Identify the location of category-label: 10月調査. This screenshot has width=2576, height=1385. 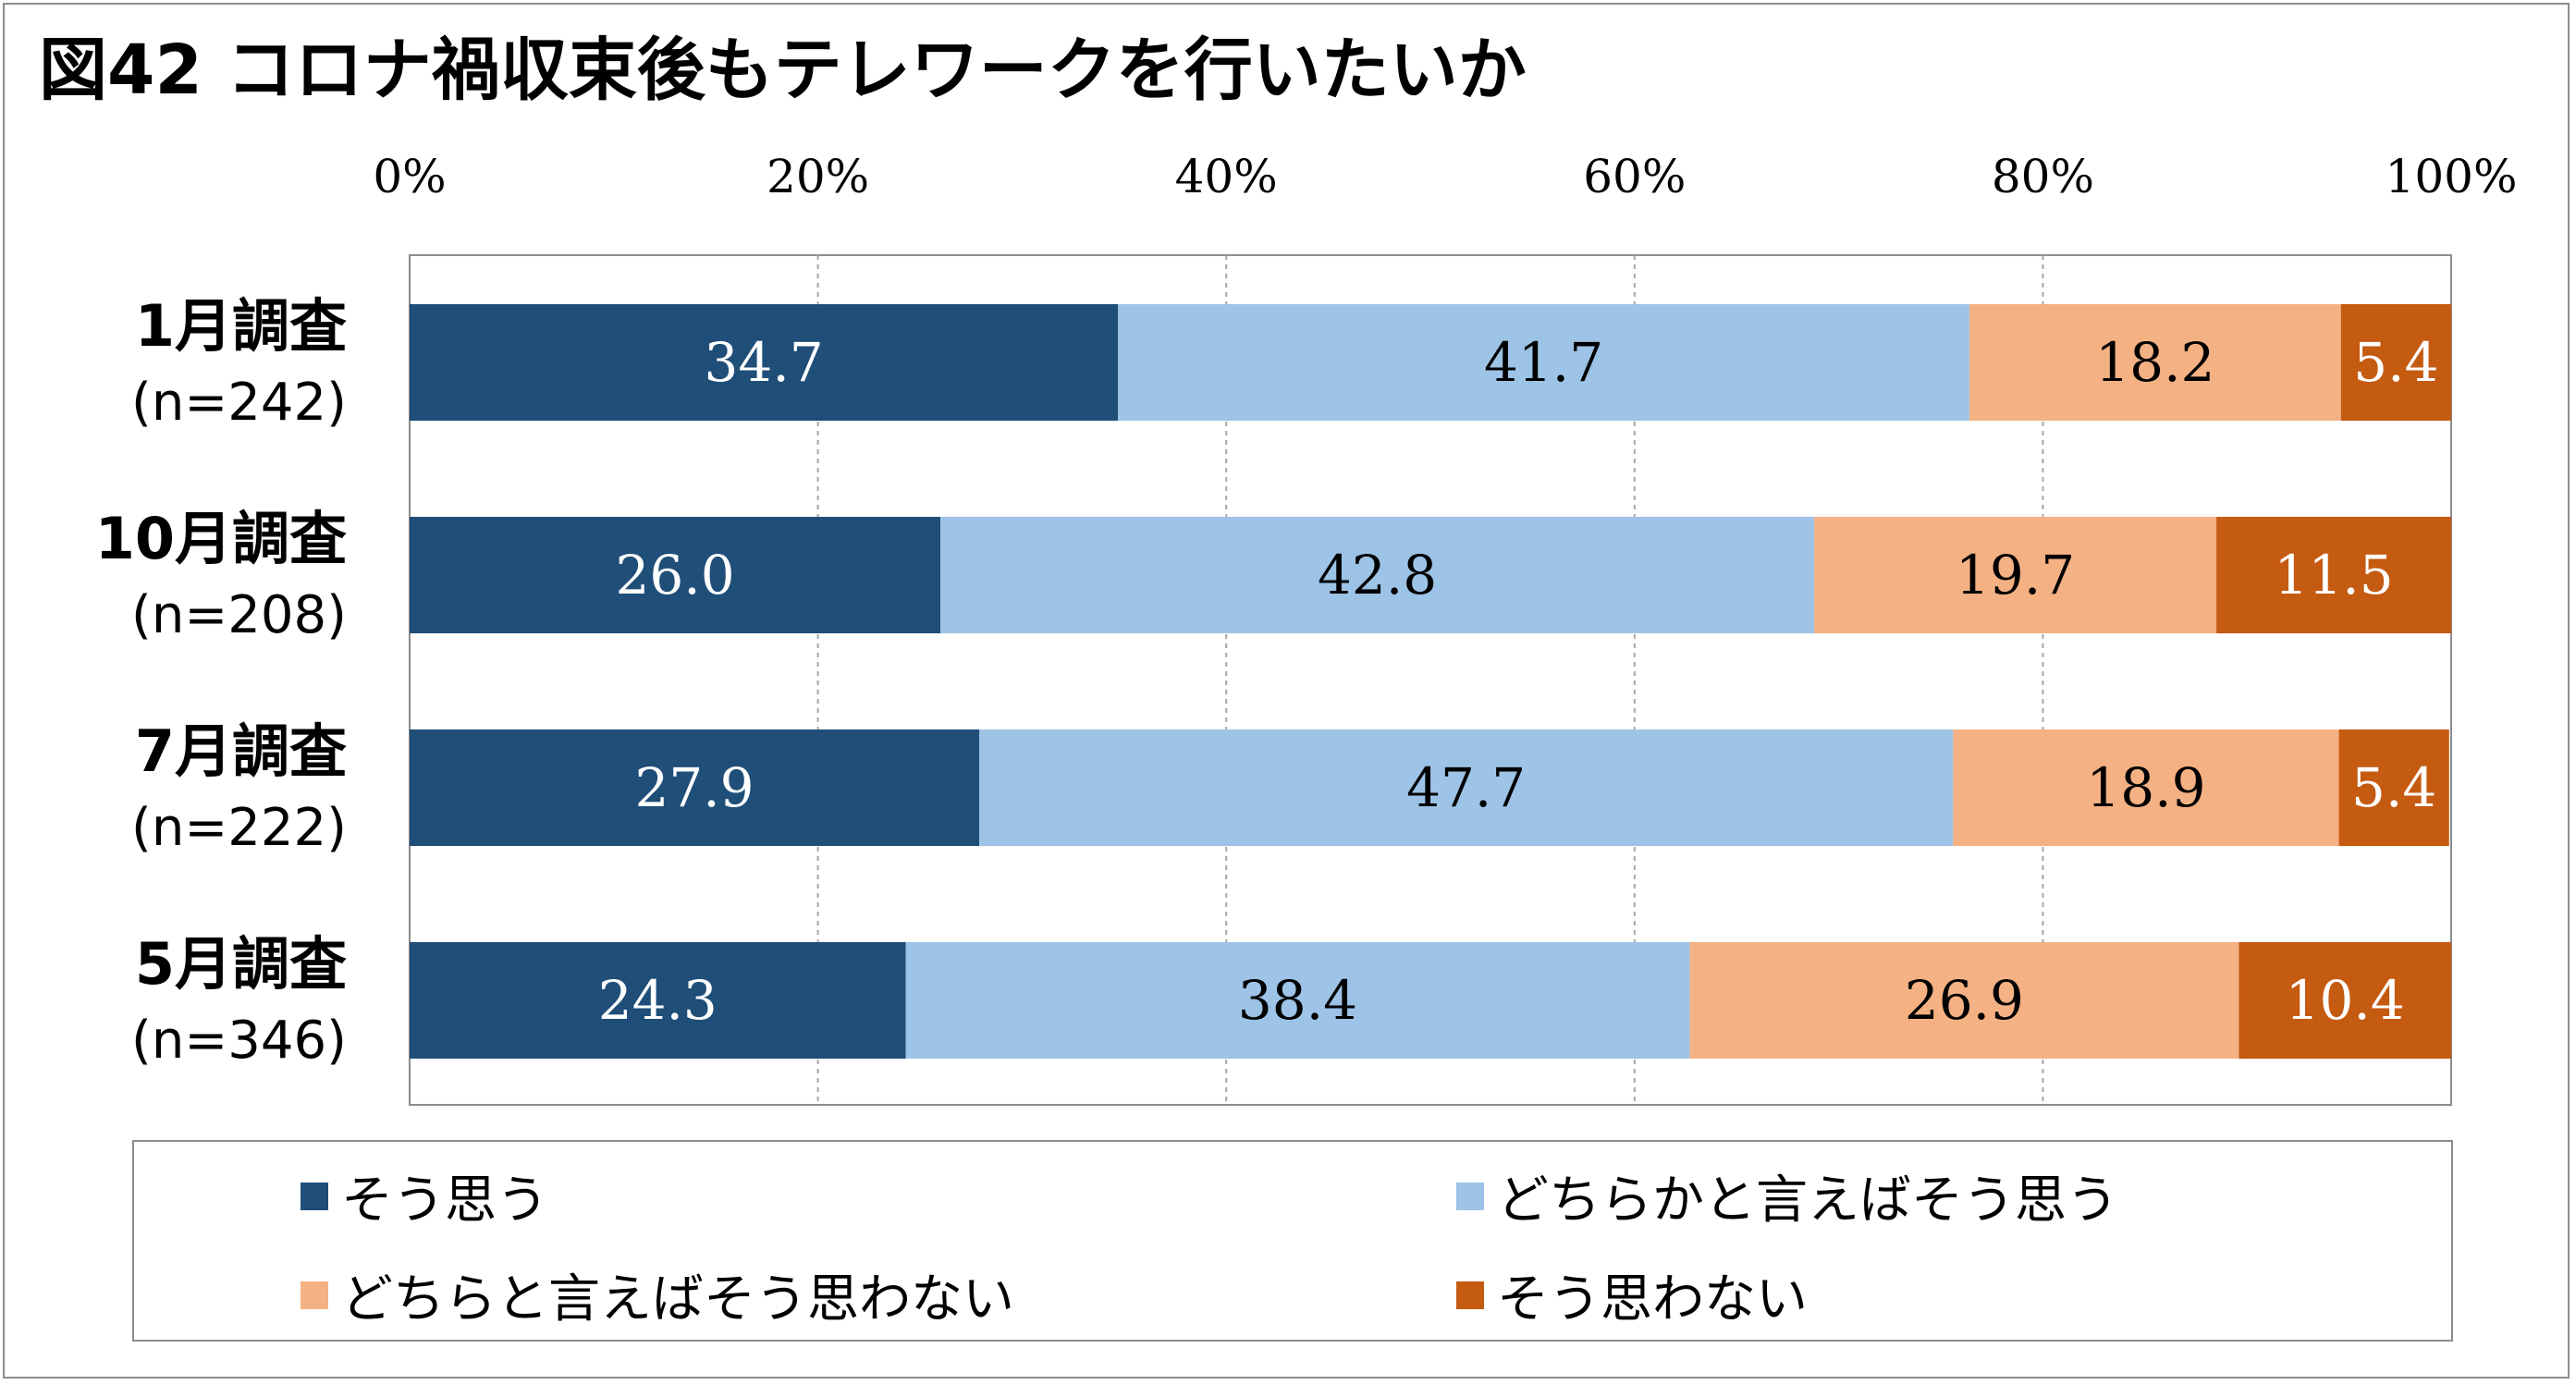
(221, 539).